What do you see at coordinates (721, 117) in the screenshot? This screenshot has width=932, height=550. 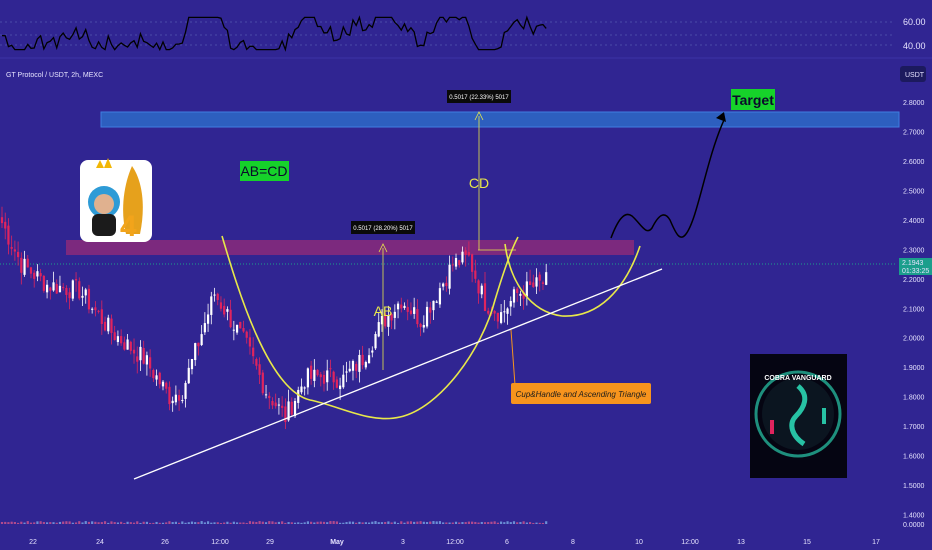 I see `projection-arrow-icon` at bounding box center [721, 117].